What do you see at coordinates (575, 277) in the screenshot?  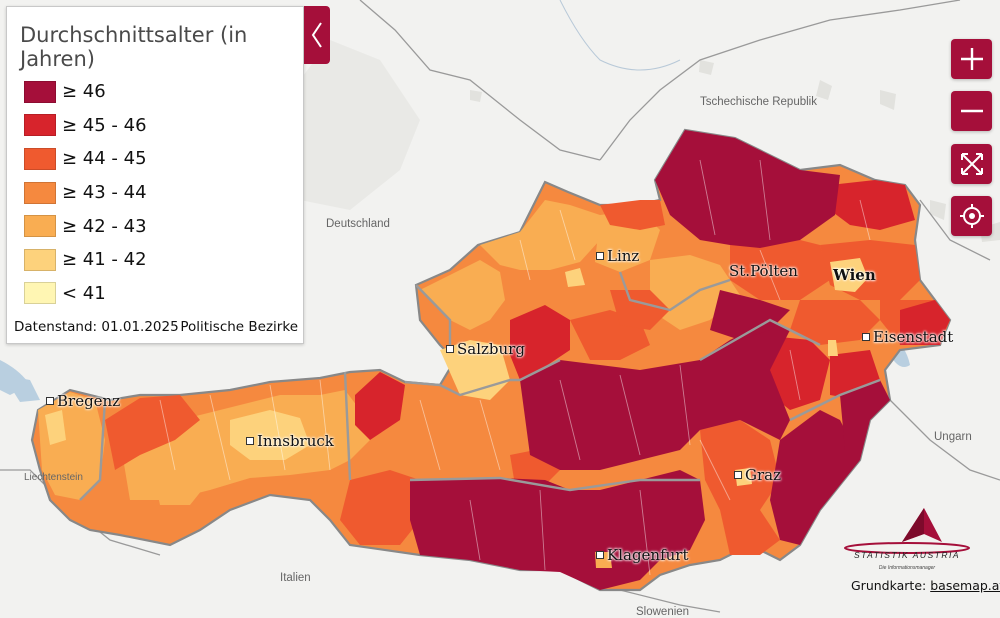 I see `district-linz` at bounding box center [575, 277].